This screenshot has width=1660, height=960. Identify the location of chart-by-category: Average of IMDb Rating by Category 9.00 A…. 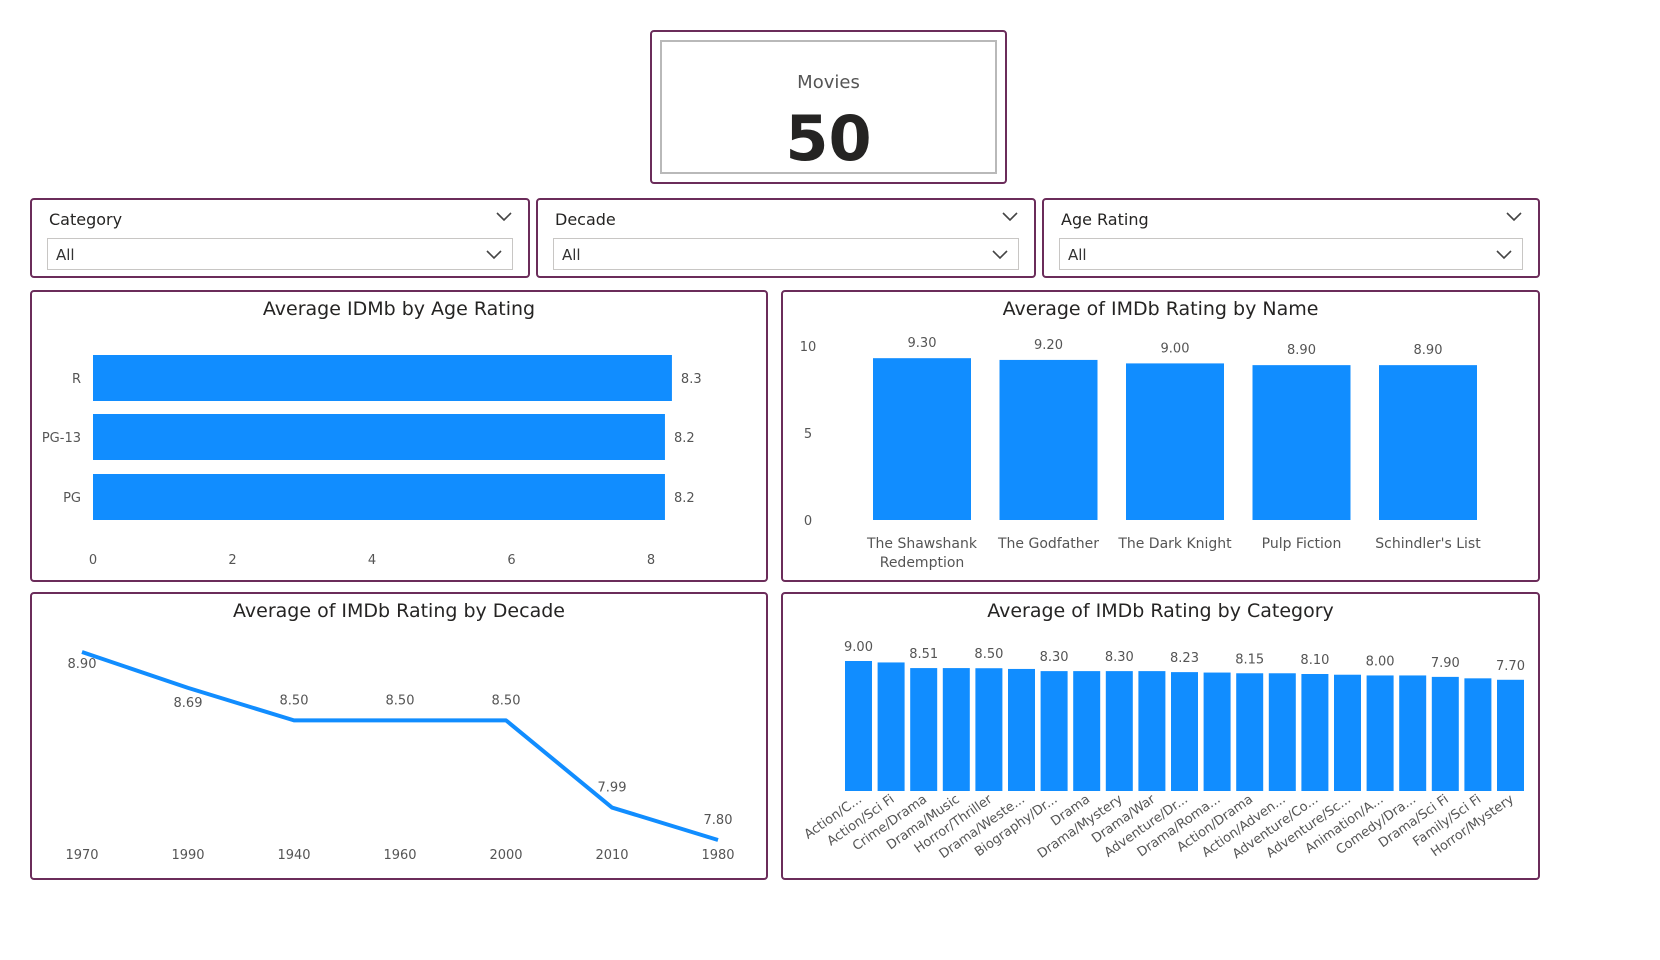
(1160, 736).